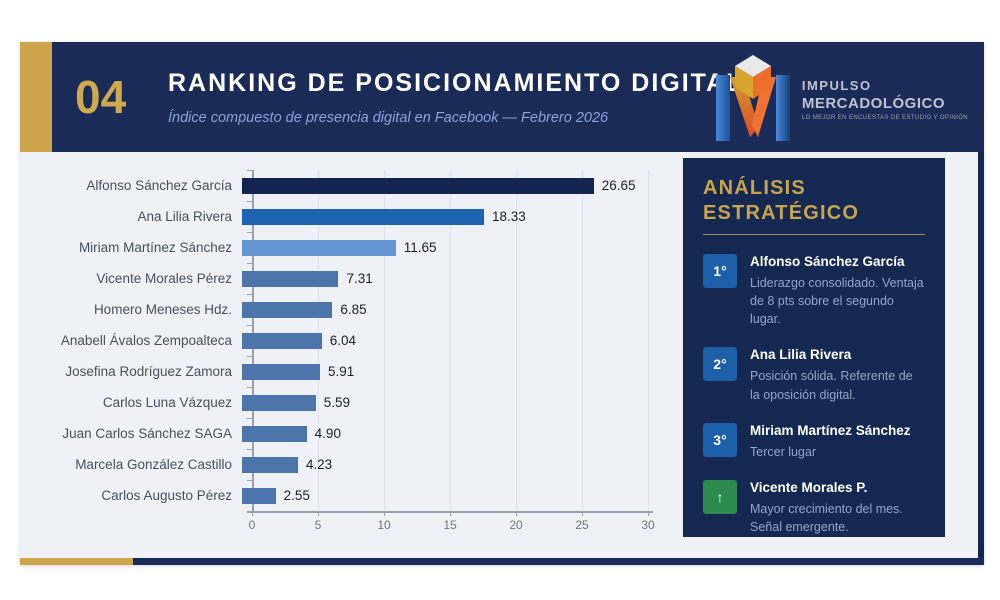  What do you see at coordinates (618, 185) in the screenshot?
I see `bar-value-label: 26.65` at bounding box center [618, 185].